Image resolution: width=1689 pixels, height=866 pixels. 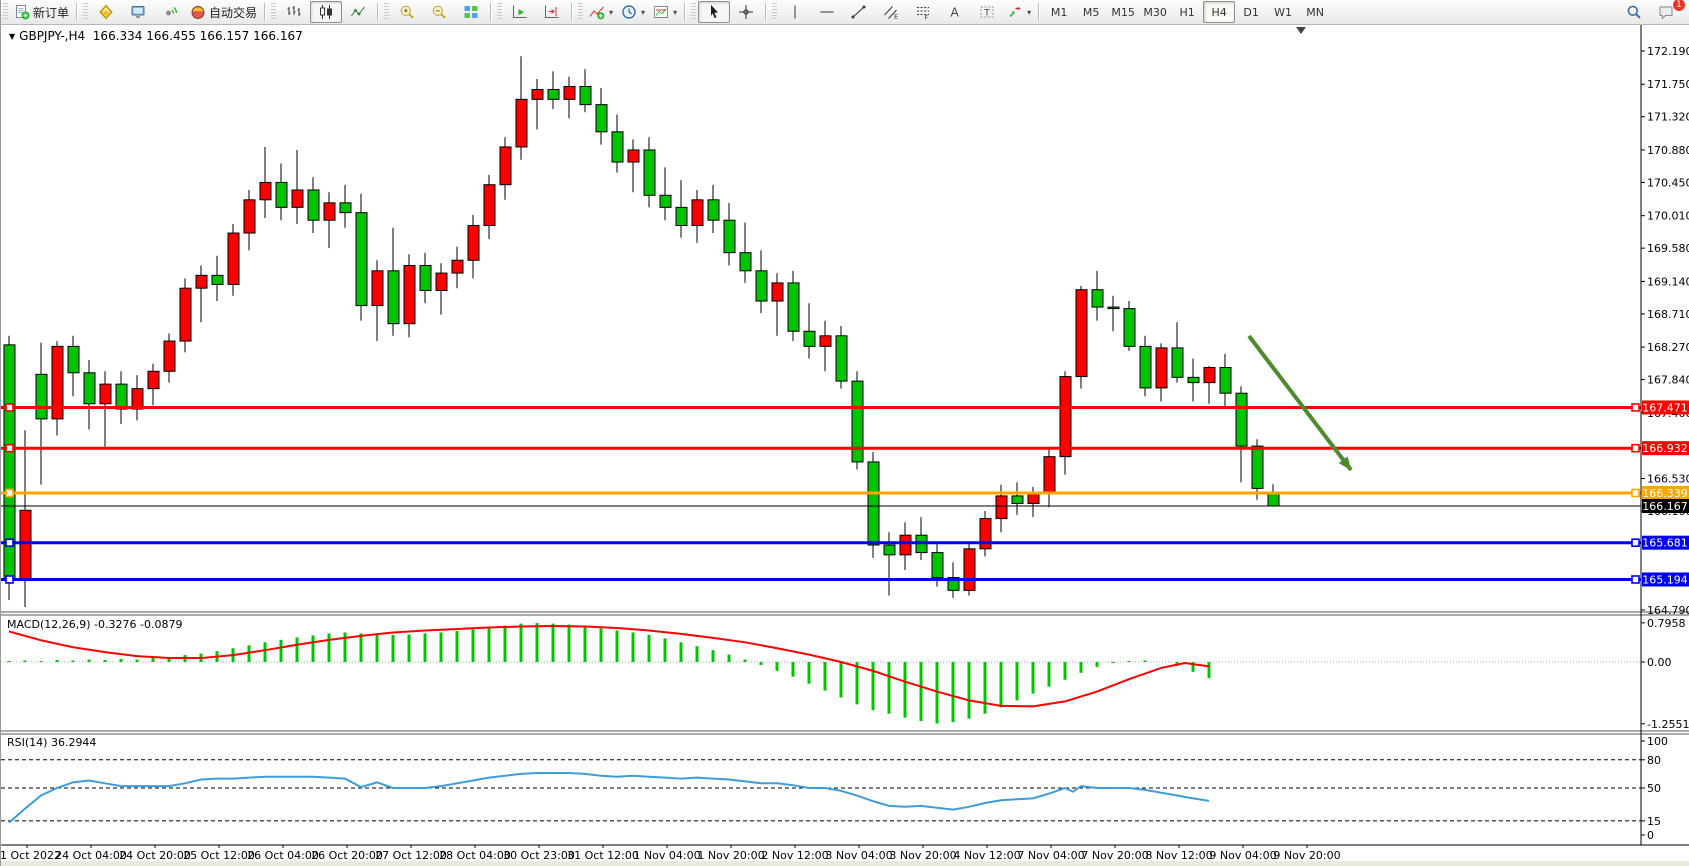 I want to click on auto-trading-button: 自动交易, so click(x=223, y=12).